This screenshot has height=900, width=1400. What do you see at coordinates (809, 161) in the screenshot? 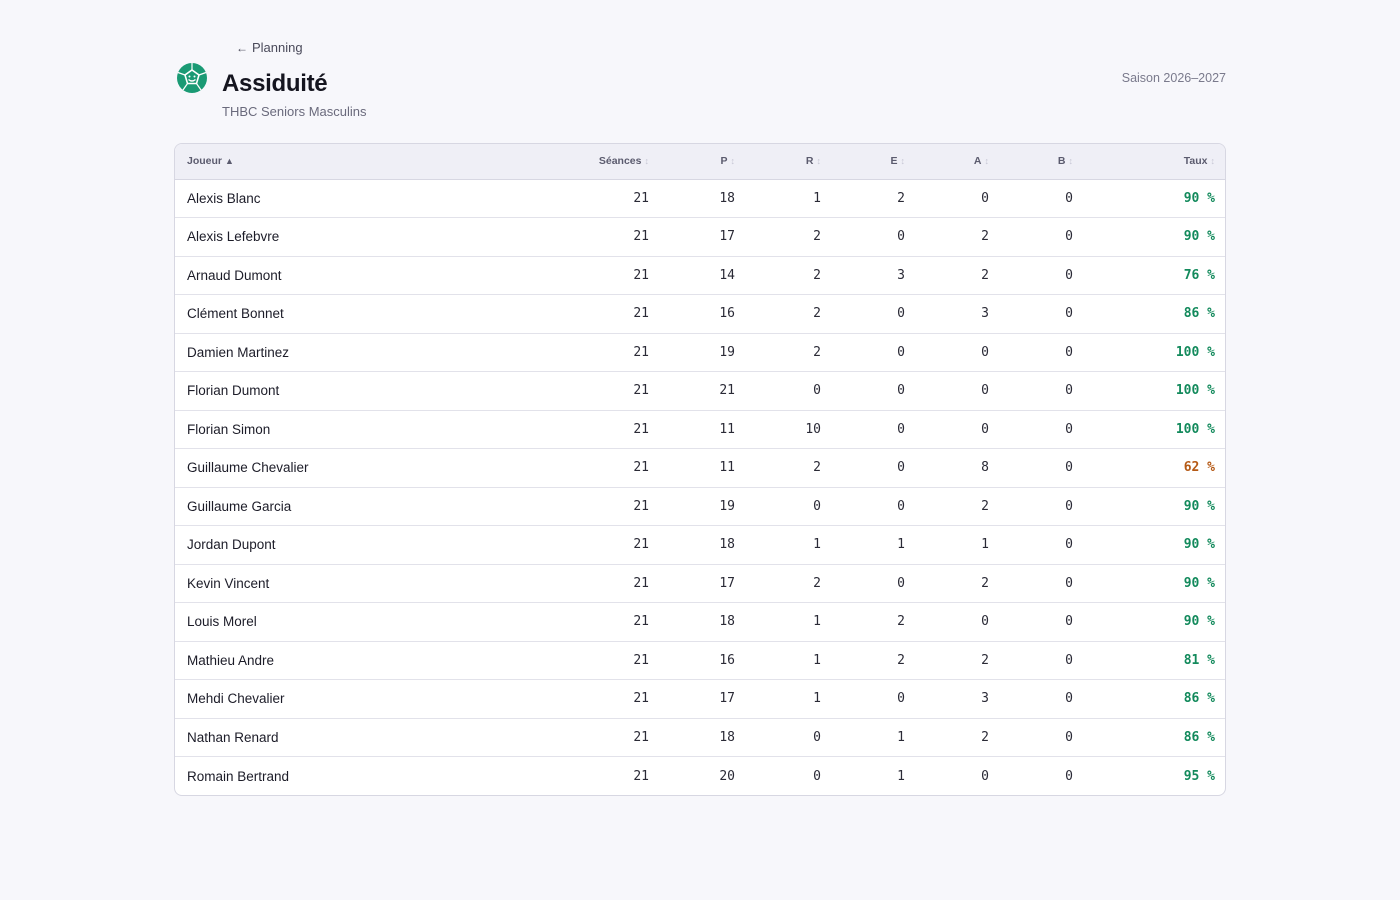
I see `column-header-label: R` at bounding box center [809, 161].